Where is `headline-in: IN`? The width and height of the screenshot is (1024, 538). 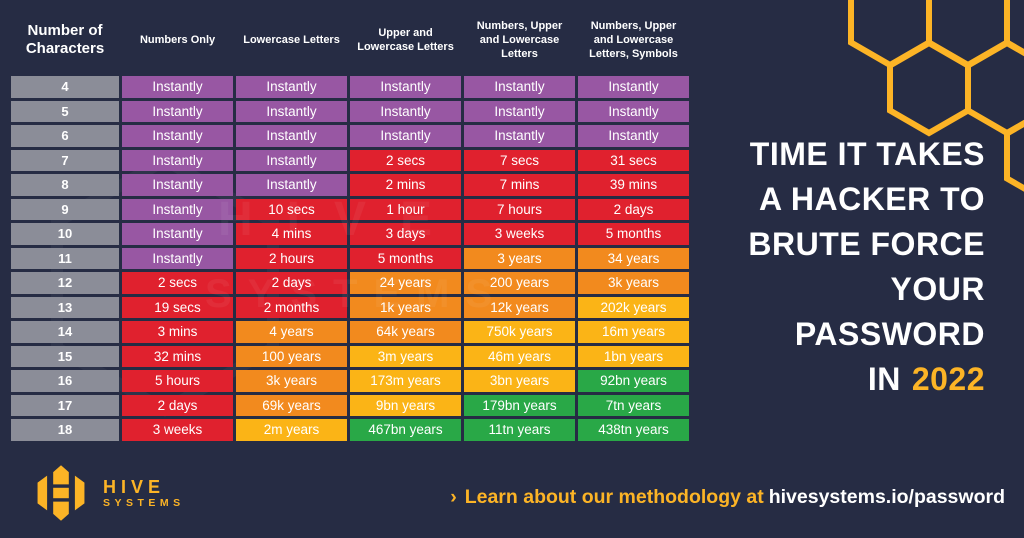
headline-in: IN is located at coordinates (884, 379).